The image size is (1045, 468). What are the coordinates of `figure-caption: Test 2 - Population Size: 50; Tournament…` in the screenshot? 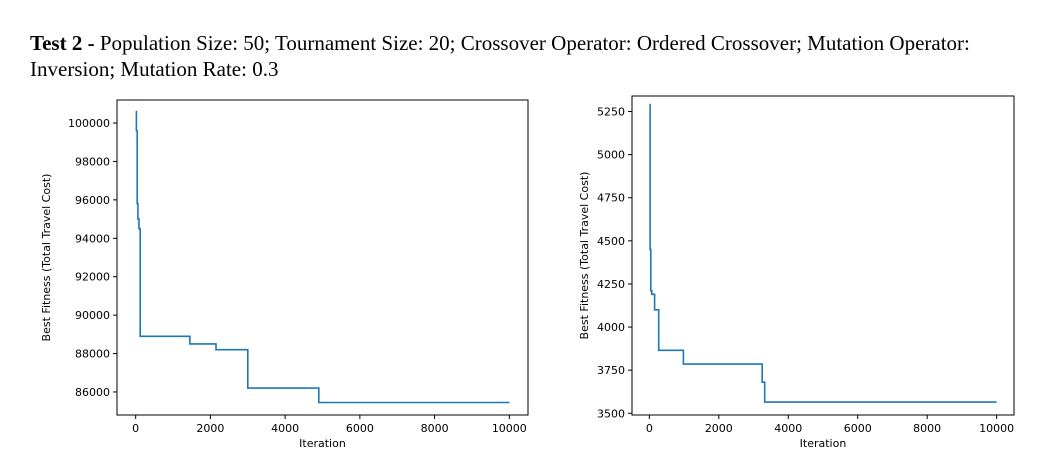 It's located at (530, 56).